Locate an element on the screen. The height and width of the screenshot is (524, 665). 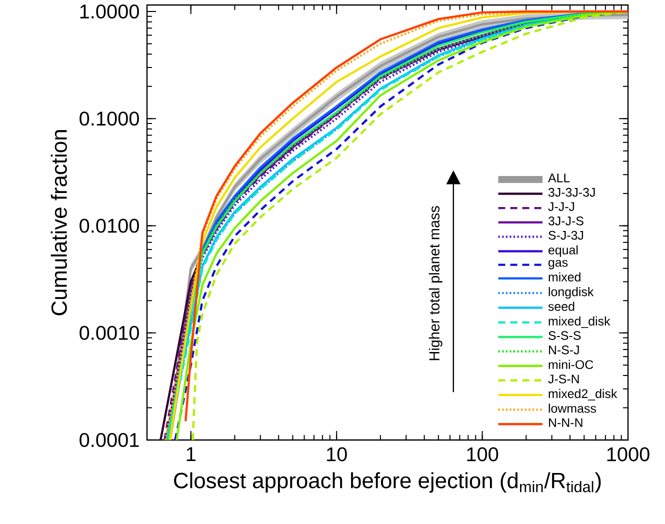
x-tick-label: 1 is located at coordinates (191, 454).